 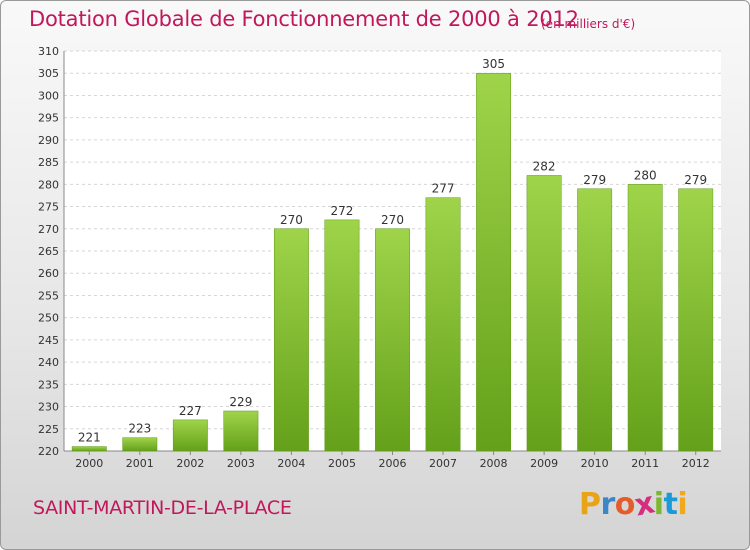 What do you see at coordinates (342, 211) in the screenshot?
I see `data-label: 272` at bounding box center [342, 211].